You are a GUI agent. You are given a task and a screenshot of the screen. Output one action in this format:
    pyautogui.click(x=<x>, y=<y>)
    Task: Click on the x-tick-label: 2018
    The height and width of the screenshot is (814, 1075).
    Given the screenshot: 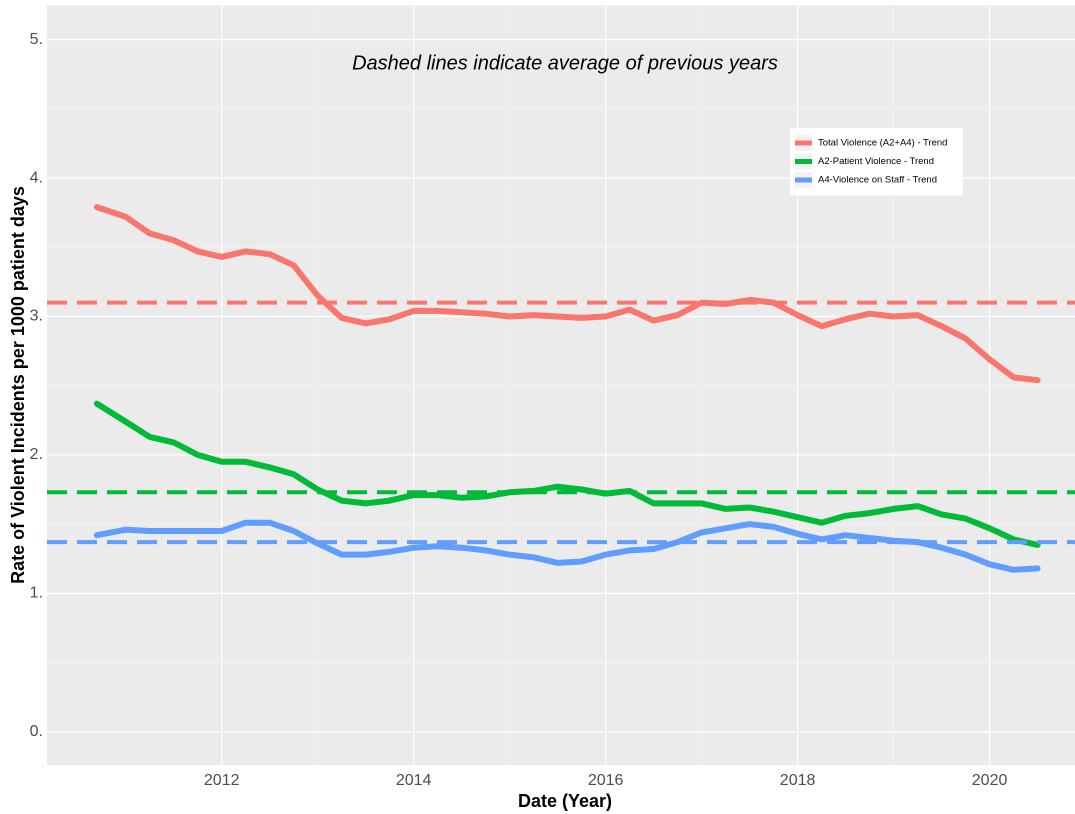 What is the action you would take?
    pyautogui.click(x=798, y=780)
    